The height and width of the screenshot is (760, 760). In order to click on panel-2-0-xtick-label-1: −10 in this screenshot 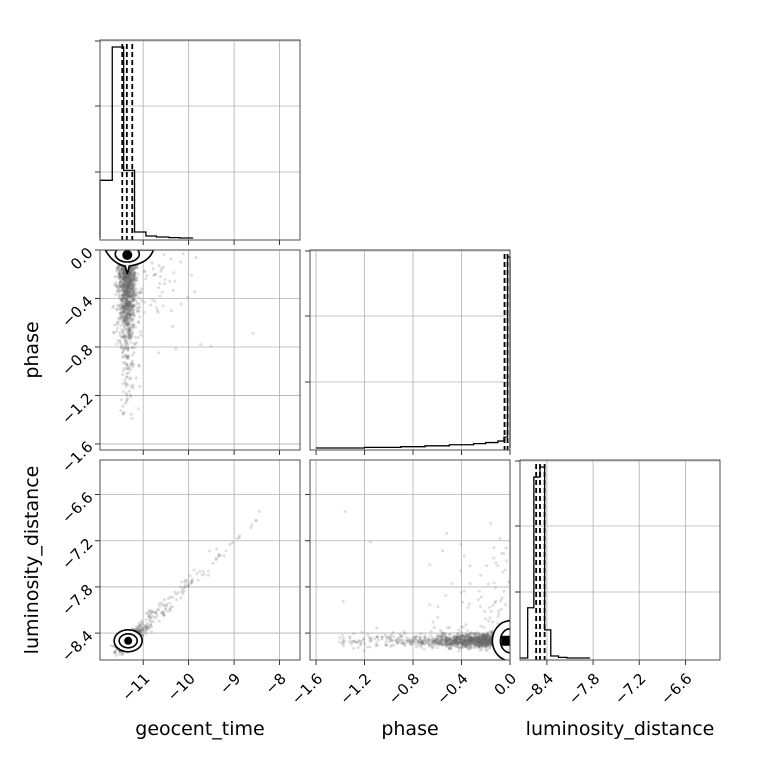, I will do `click(181, 687)`.